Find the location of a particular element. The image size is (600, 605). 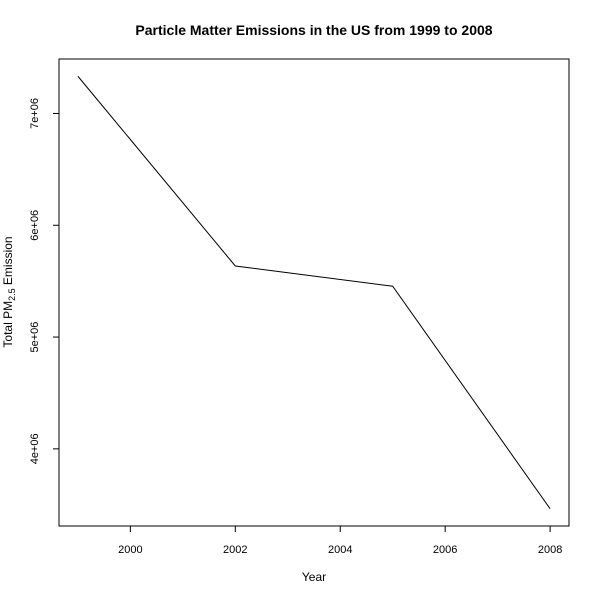

y-axis-label-suffix: Emission is located at coordinates (8, 262).